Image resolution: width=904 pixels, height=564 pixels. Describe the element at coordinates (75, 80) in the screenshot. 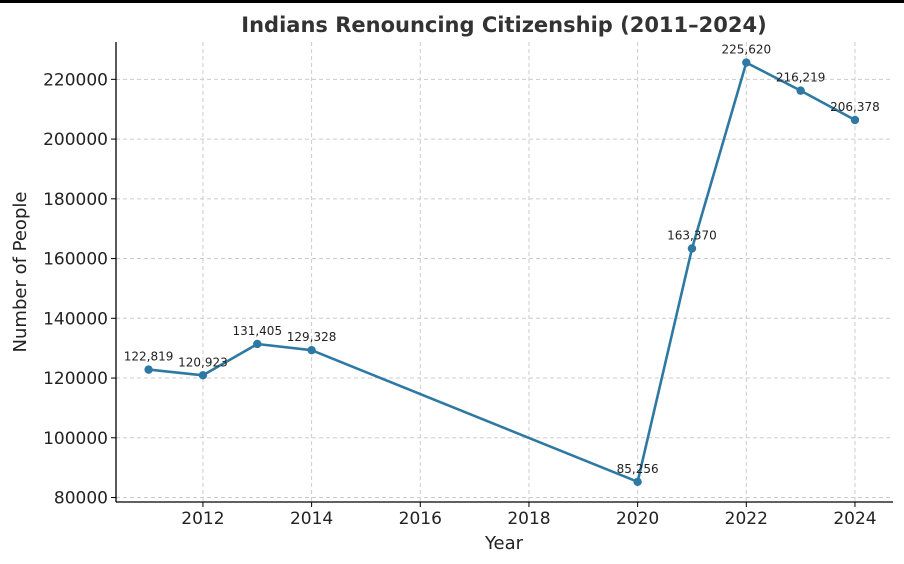

I see `y-tick-label: 220000` at that location.